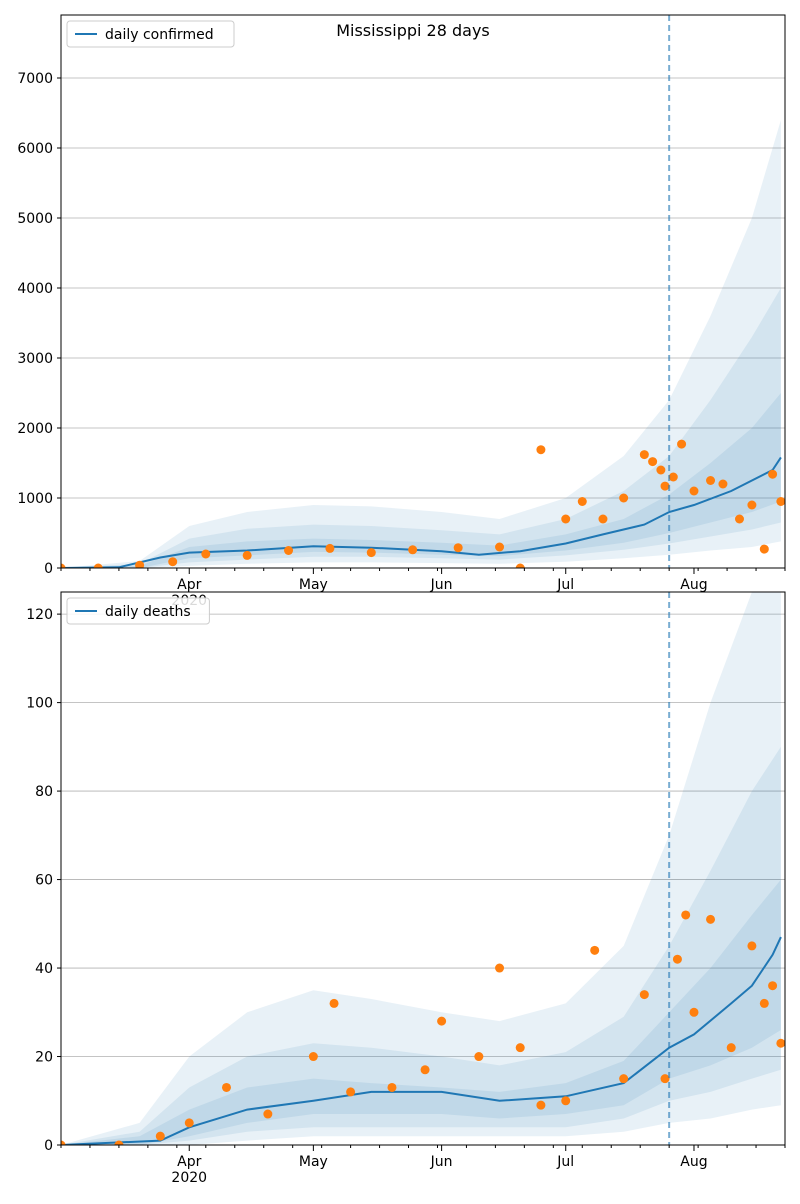  I want to click on y-tick-label: 6000, so click(35, 149).